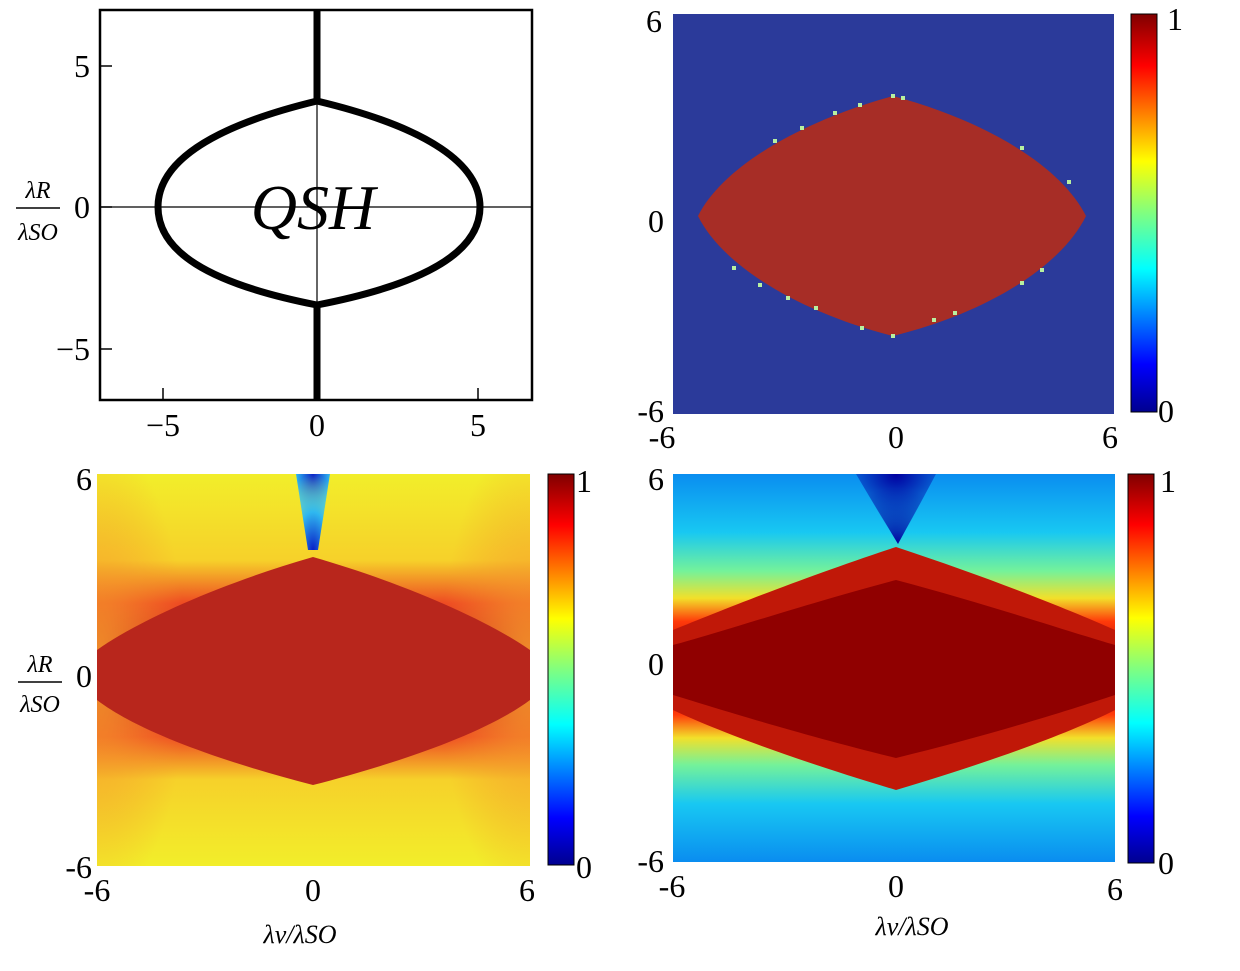  What do you see at coordinates (896, 509) in the screenshot?
I see `heatmap-bottom-dark` at bounding box center [896, 509].